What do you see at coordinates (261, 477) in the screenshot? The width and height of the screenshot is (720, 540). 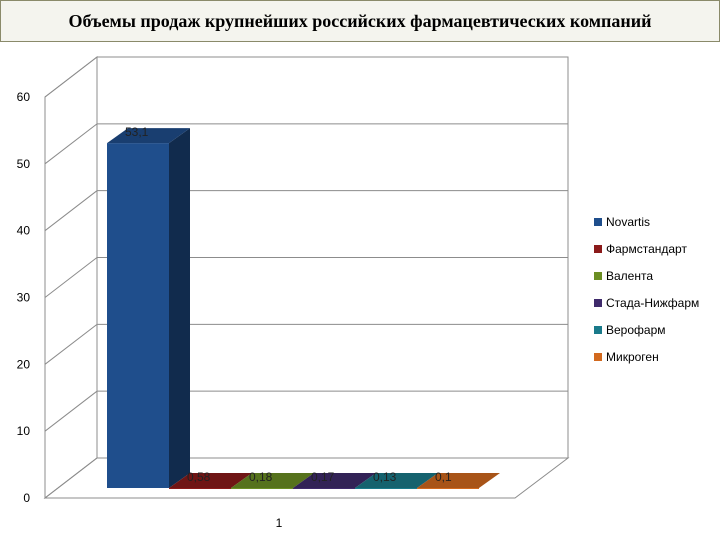 I see `data-label-2: 0,18` at bounding box center [261, 477].